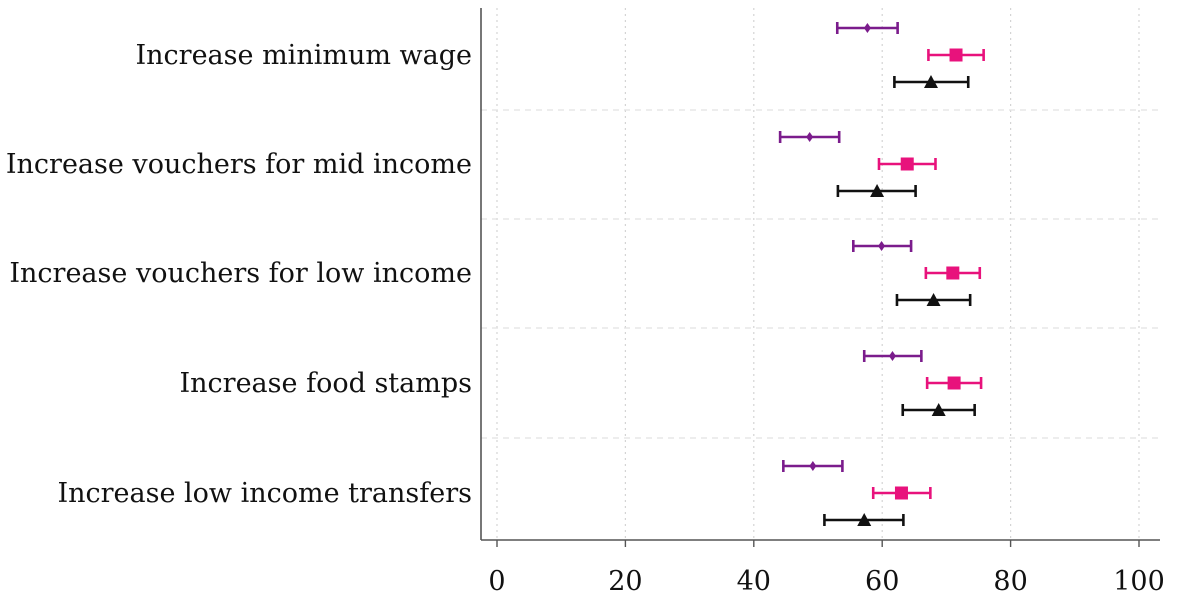  What do you see at coordinates (240, 273) in the screenshot?
I see `category-label: Increase vouchers for low income` at bounding box center [240, 273].